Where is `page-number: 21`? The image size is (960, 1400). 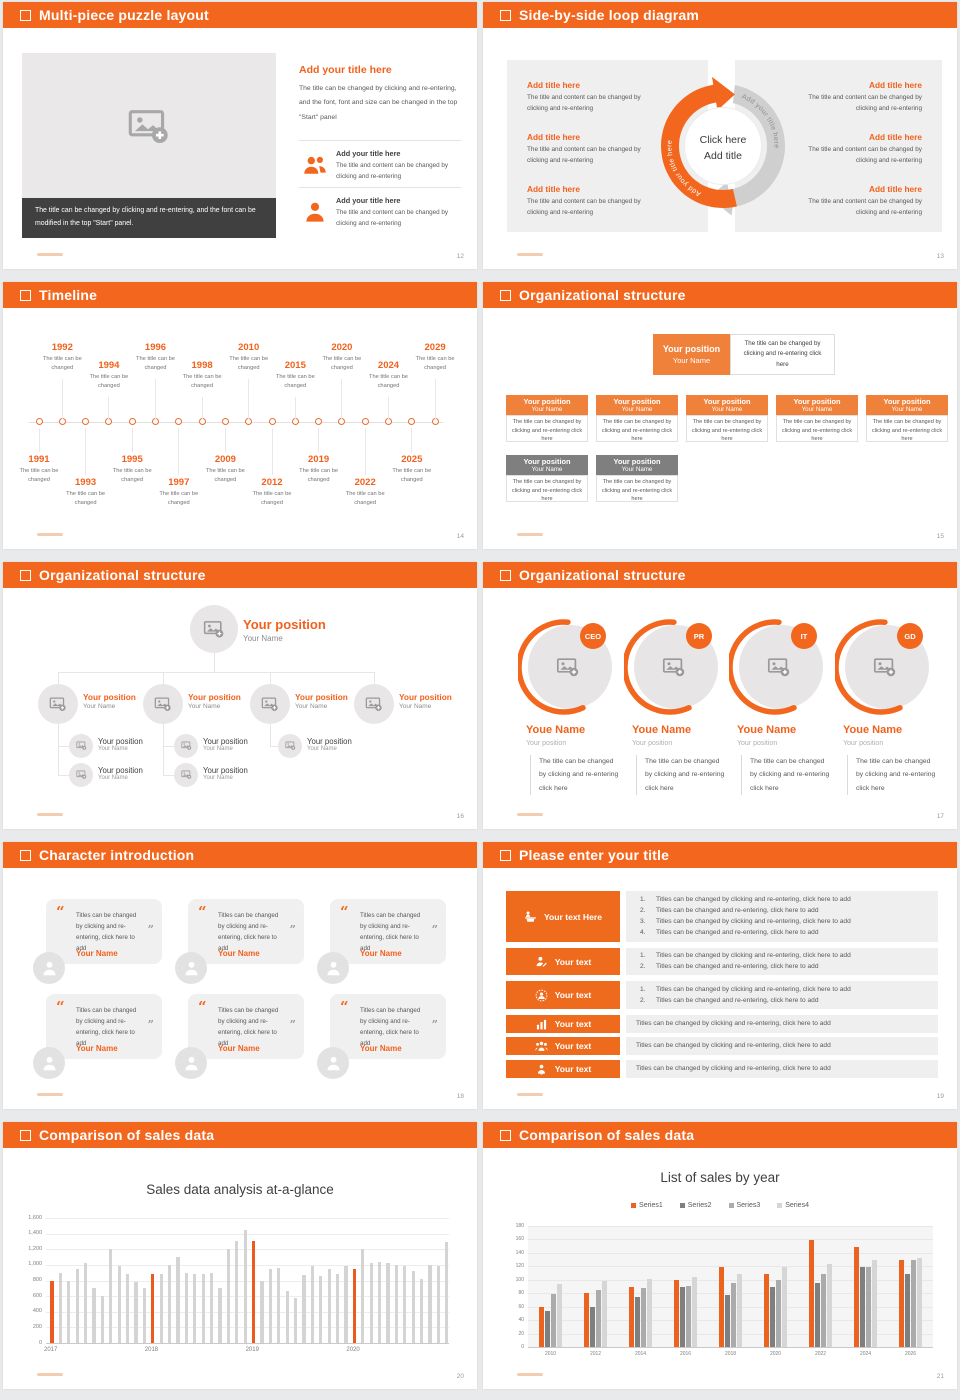
page-number: 21 is located at coordinates (940, 1376).